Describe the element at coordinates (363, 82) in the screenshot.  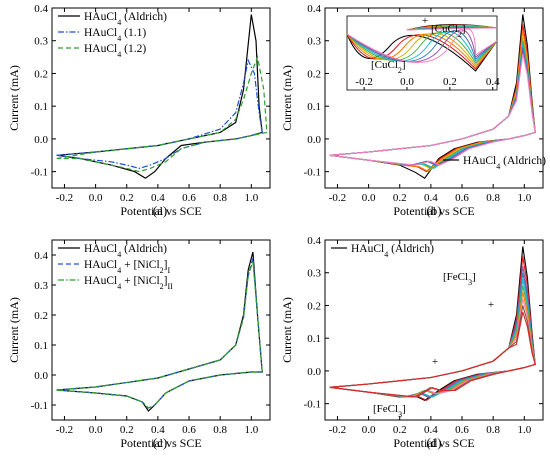
I see `inset-tick-label: -0.2` at that location.